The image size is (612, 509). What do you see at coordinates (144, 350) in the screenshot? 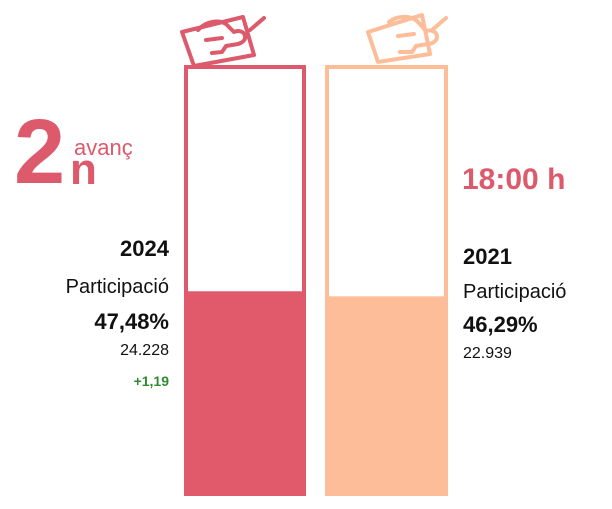
I see `current-voters: 24.228` at bounding box center [144, 350].